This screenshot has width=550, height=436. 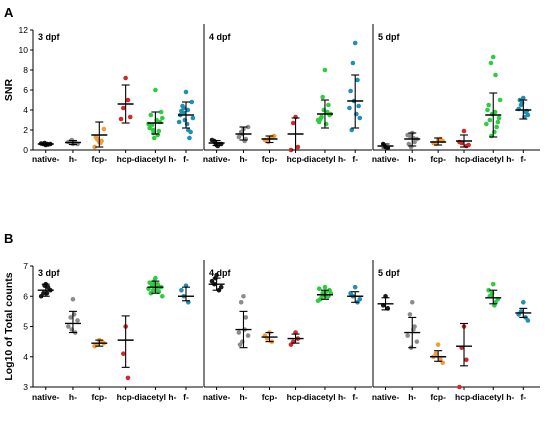 I want to click on y-tick-label: 4, so click(x=25, y=357).